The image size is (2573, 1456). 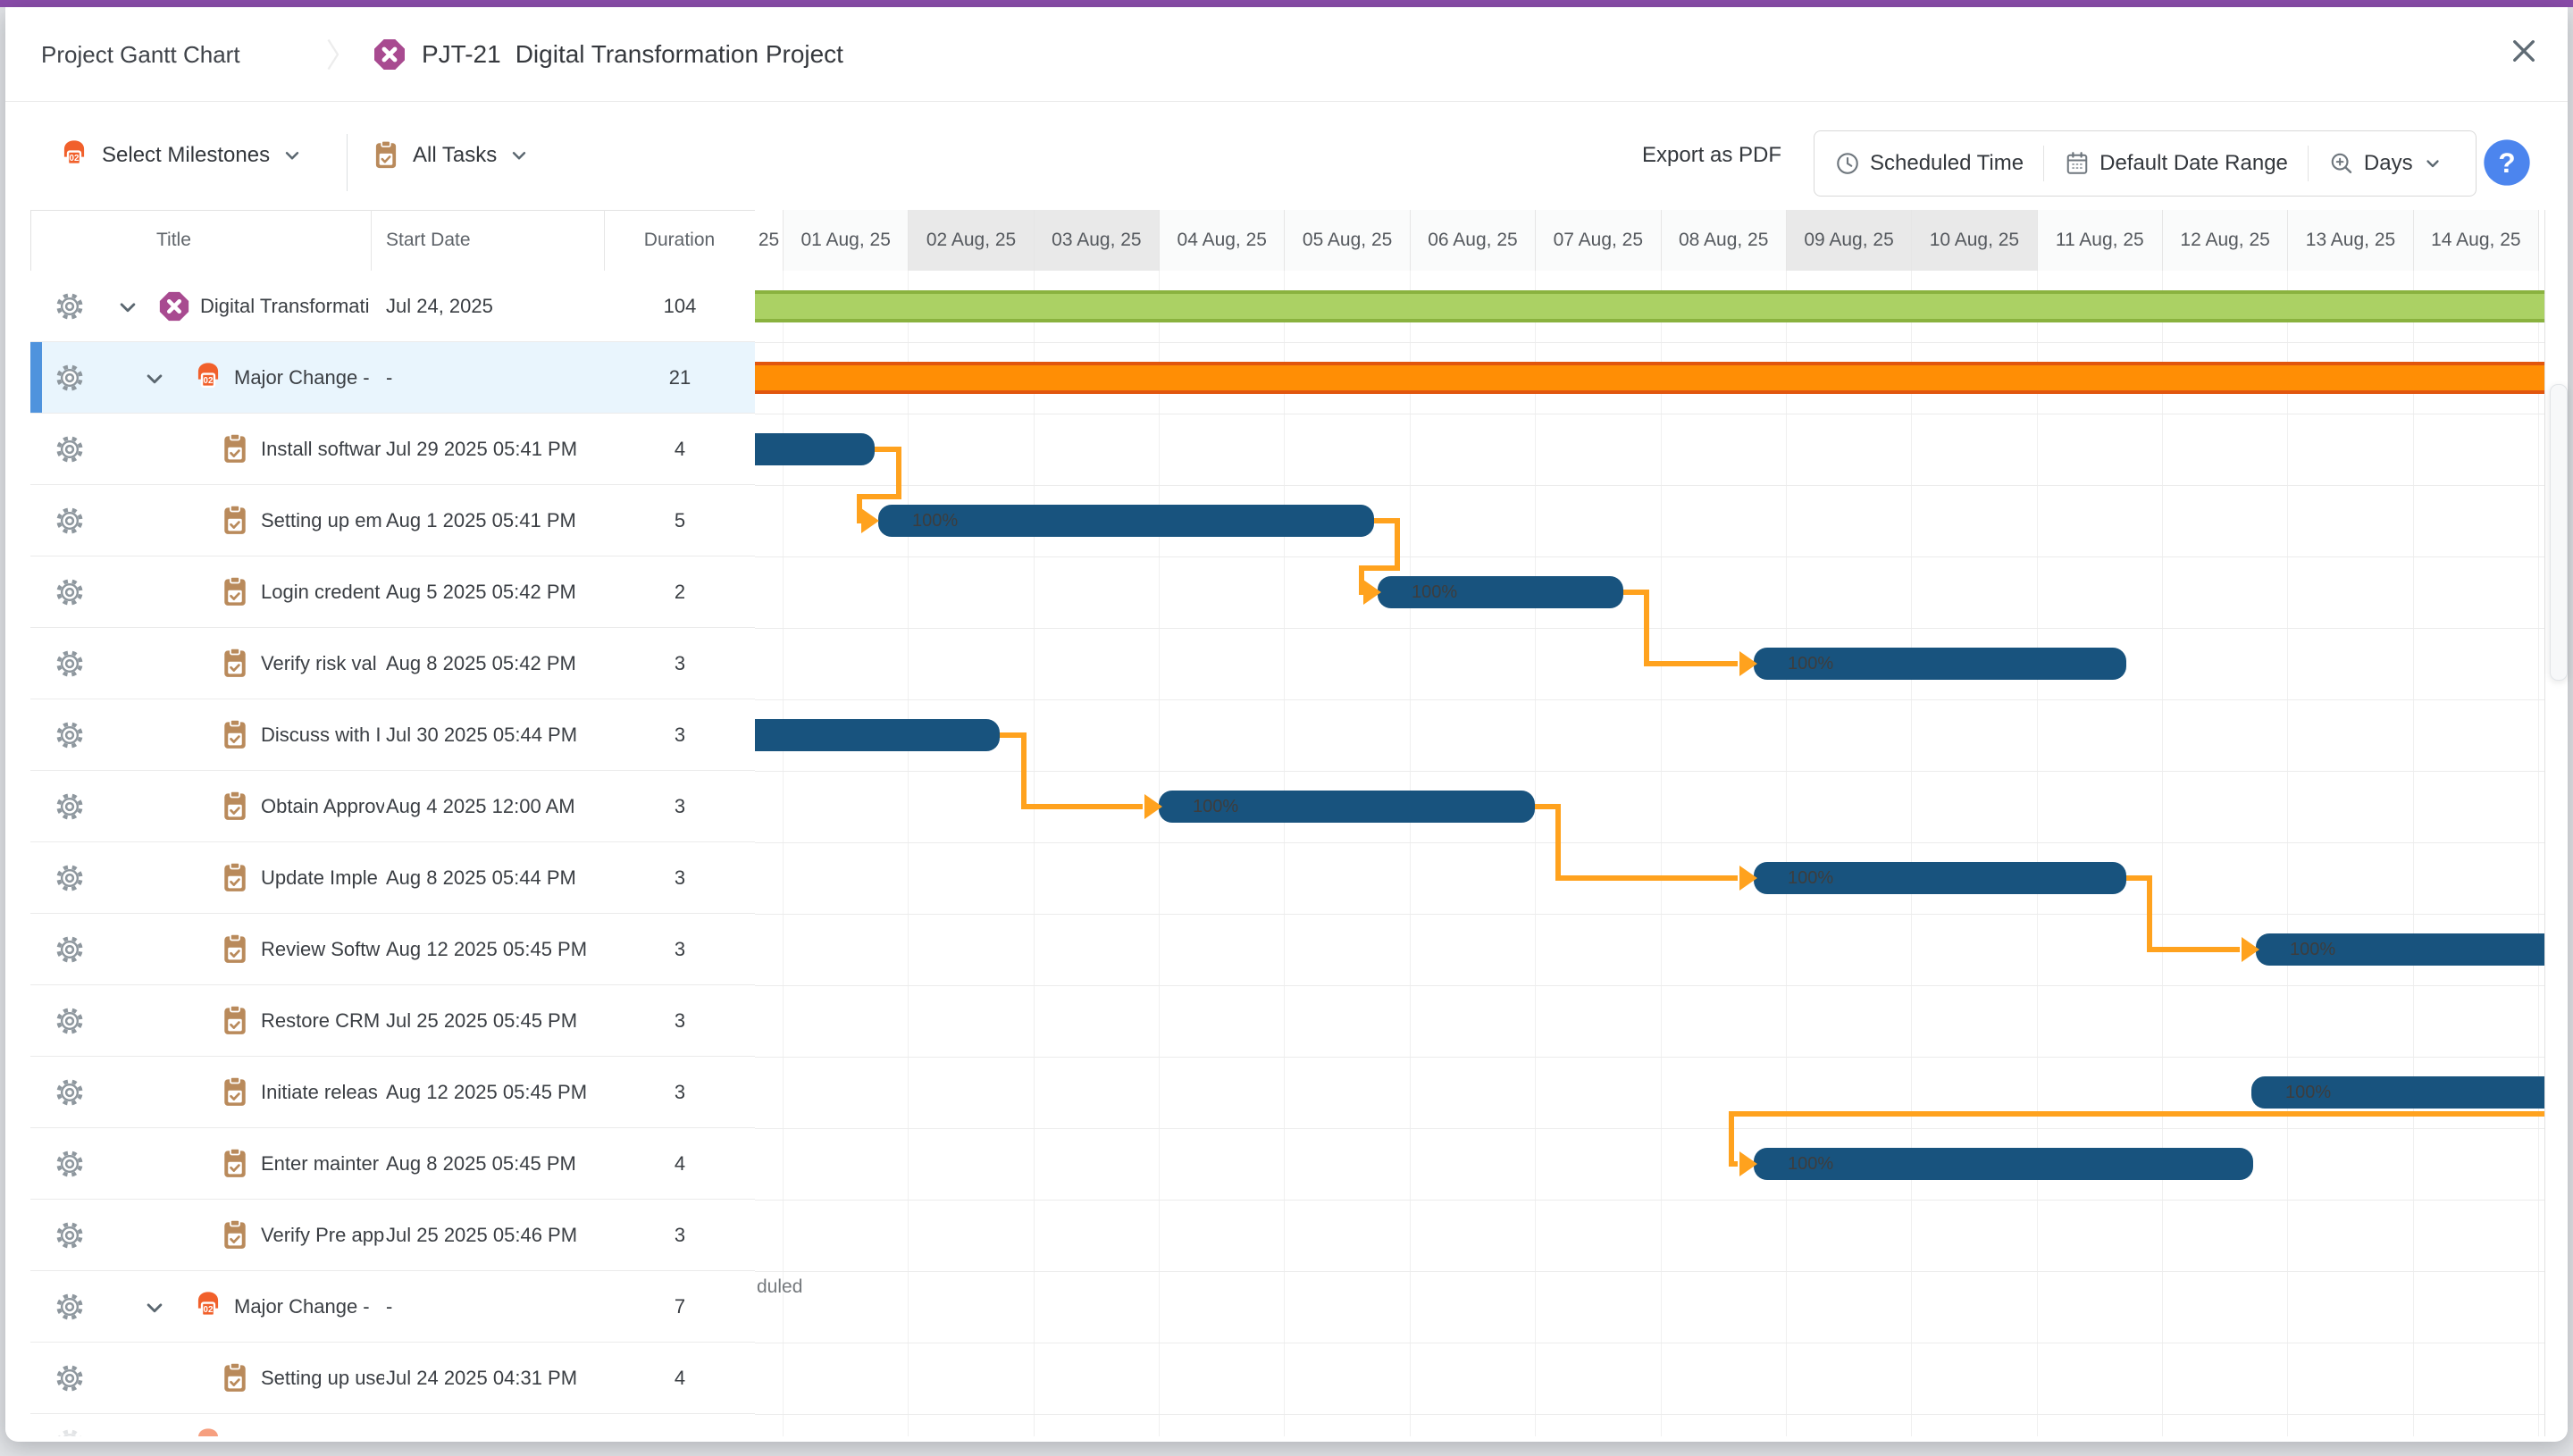 What do you see at coordinates (2524, 51) in the screenshot?
I see `close-button` at bounding box center [2524, 51].